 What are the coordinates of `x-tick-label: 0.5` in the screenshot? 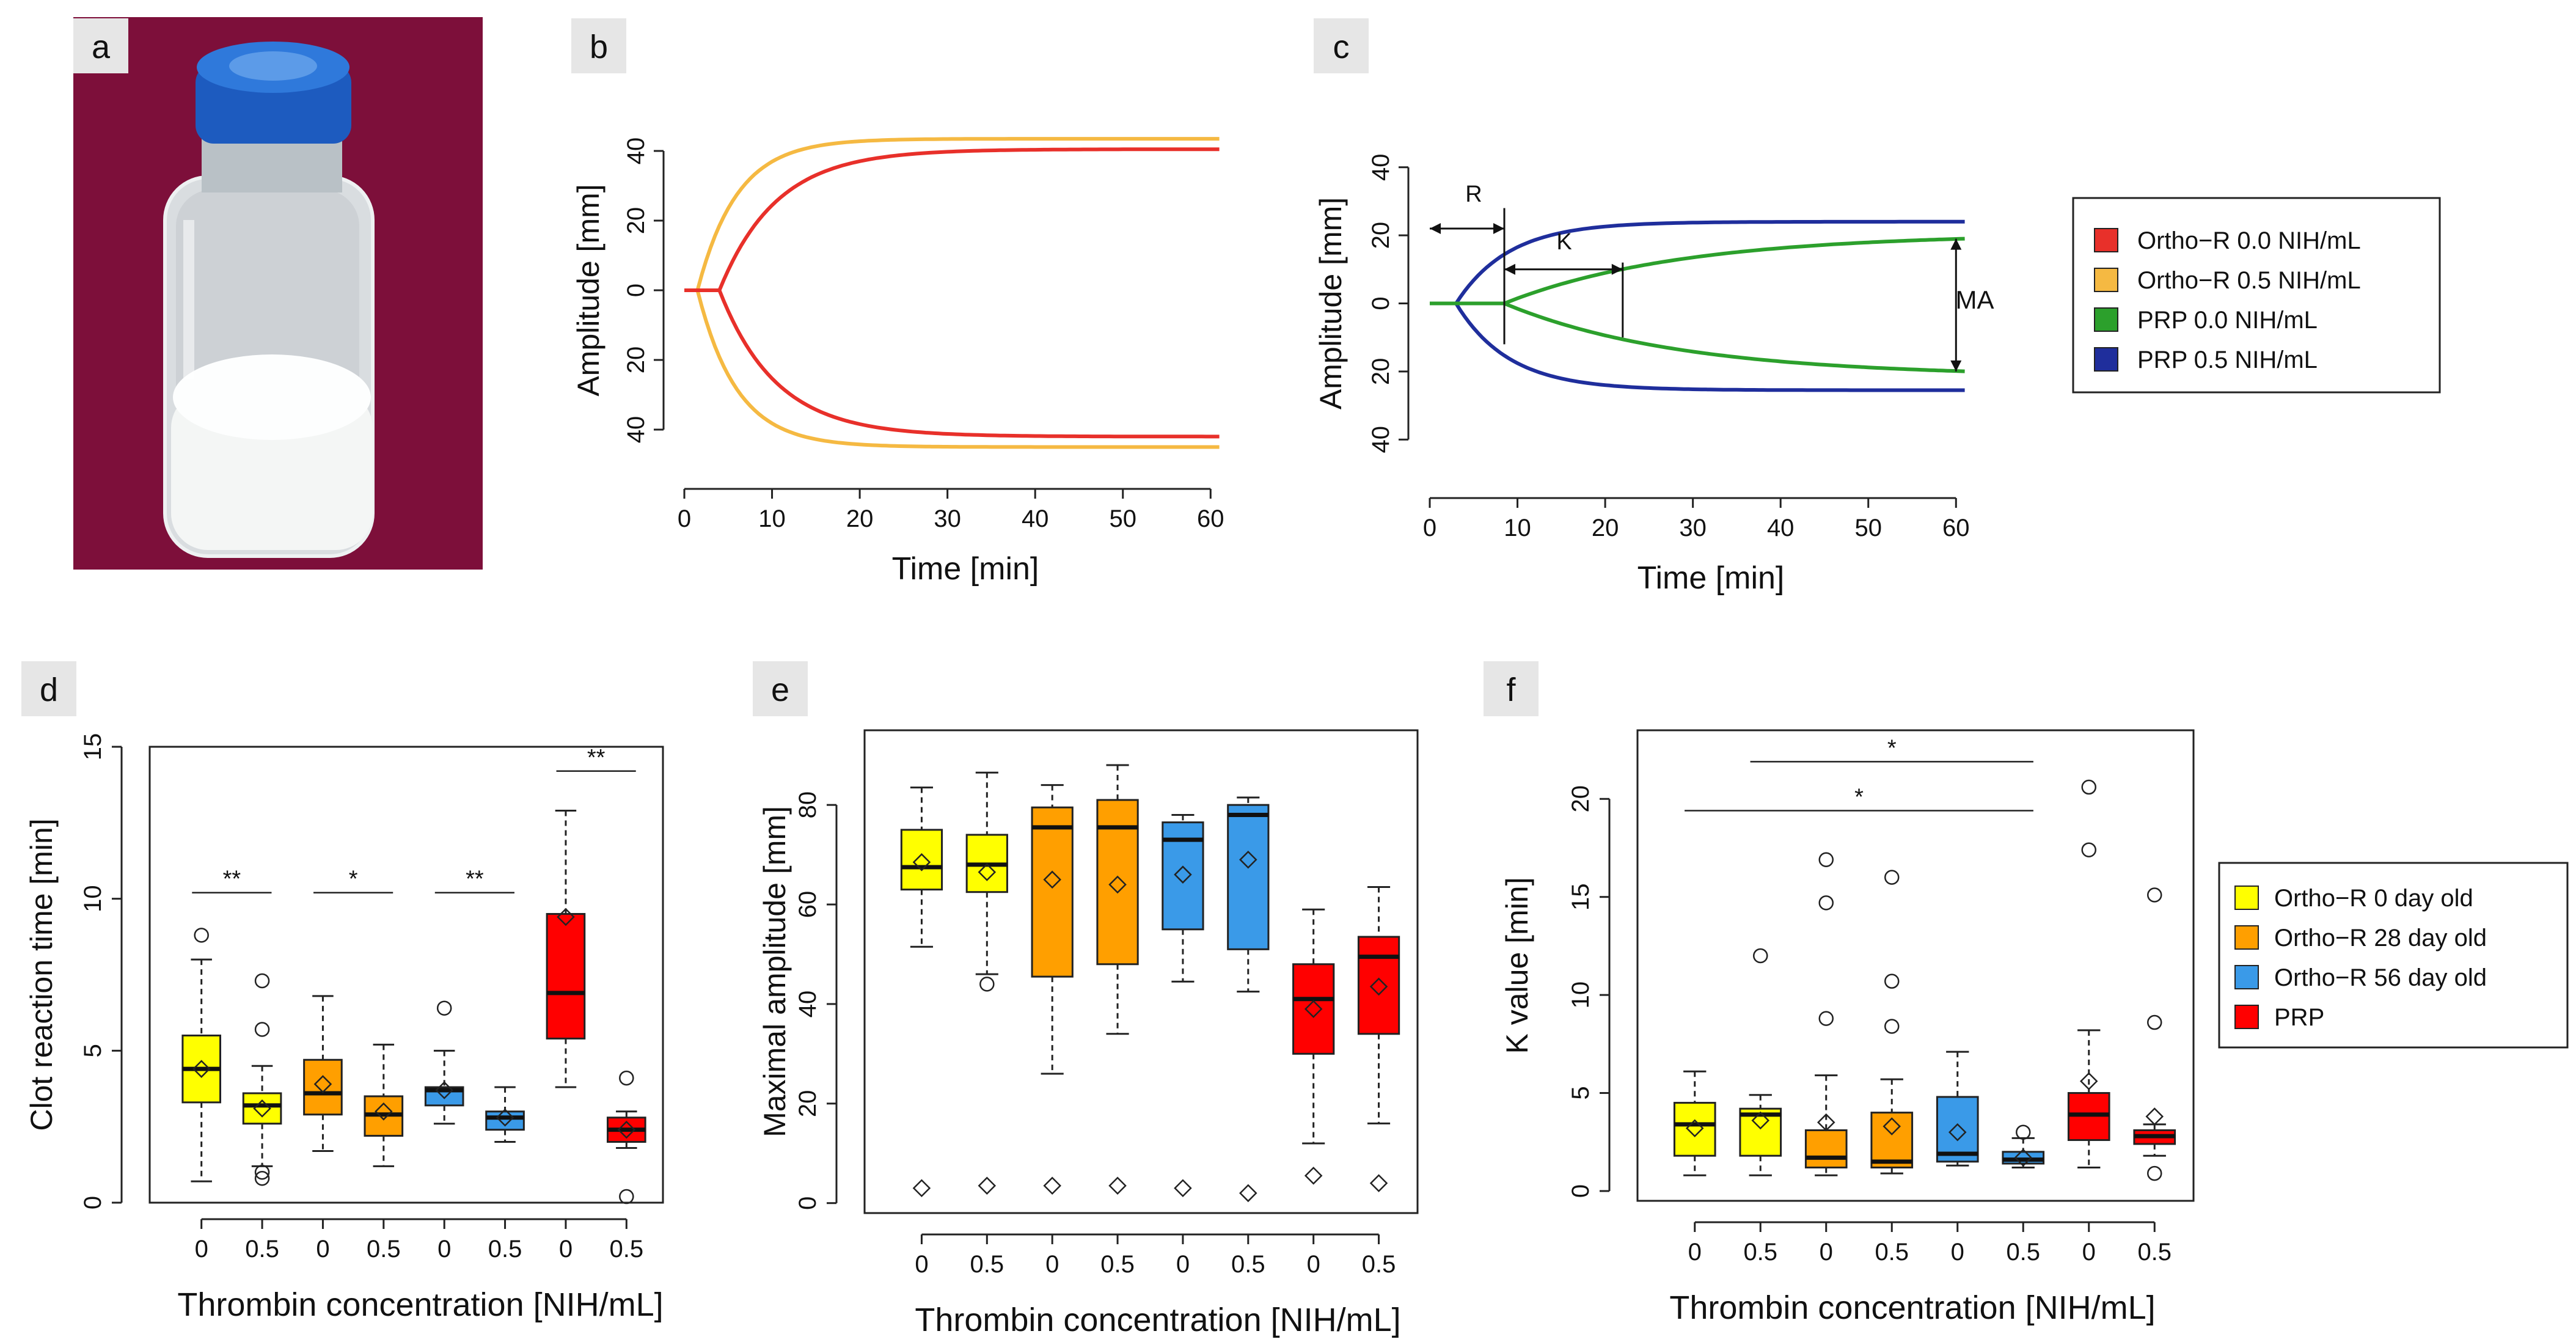 It's located at (987, 1265).